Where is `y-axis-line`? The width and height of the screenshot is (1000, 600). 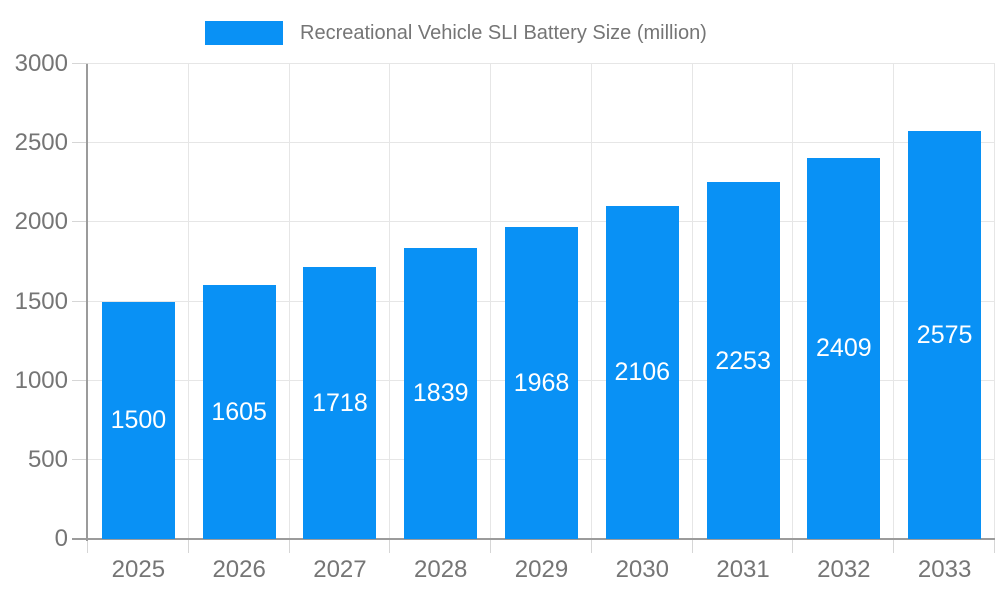
y-axis-line is located at coordinates (87, 302).